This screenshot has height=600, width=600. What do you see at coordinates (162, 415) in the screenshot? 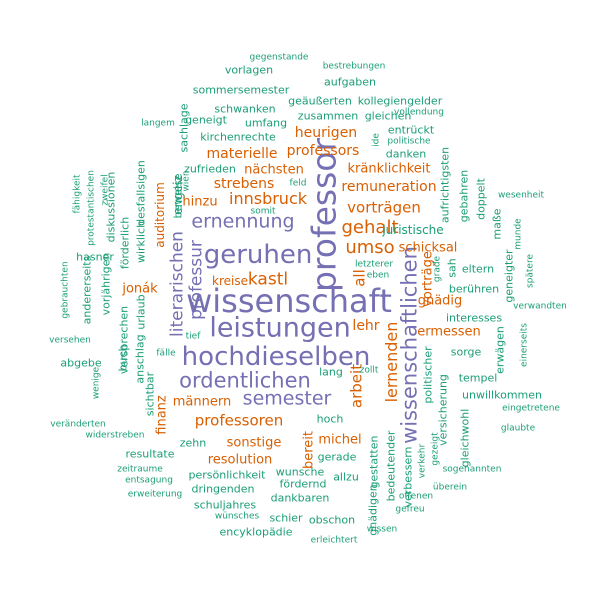
I see `word-finanz: finanz` at bounding box center [162, 415].